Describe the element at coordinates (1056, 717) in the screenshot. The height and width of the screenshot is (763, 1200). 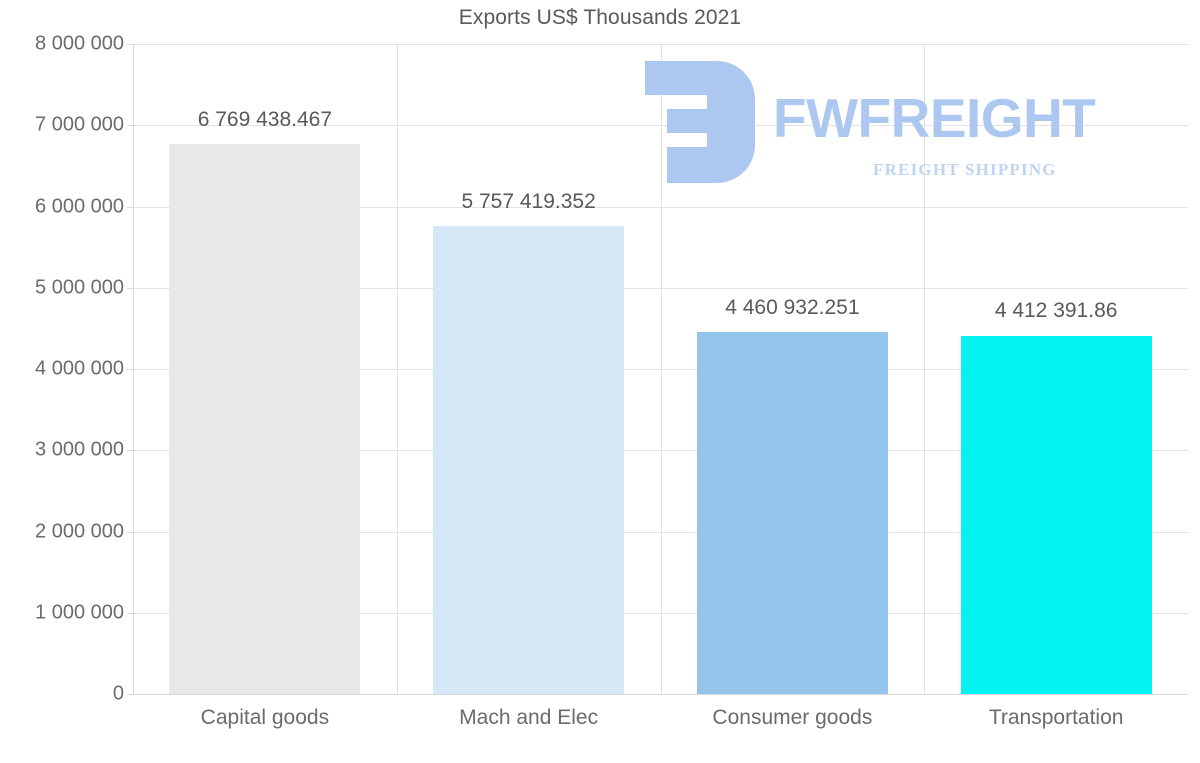
I see `x-axis-category-label: Transportation` at that location.